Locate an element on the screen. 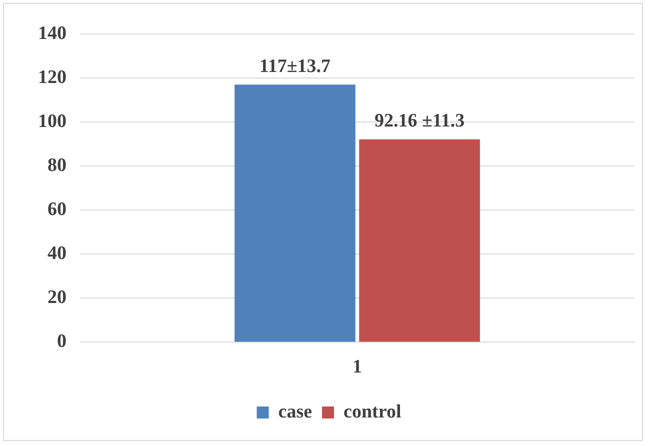 Image resolution: width=648 pixels, height=446 pixels. y-tick-label: 100 is located at coordinates (52, 121).